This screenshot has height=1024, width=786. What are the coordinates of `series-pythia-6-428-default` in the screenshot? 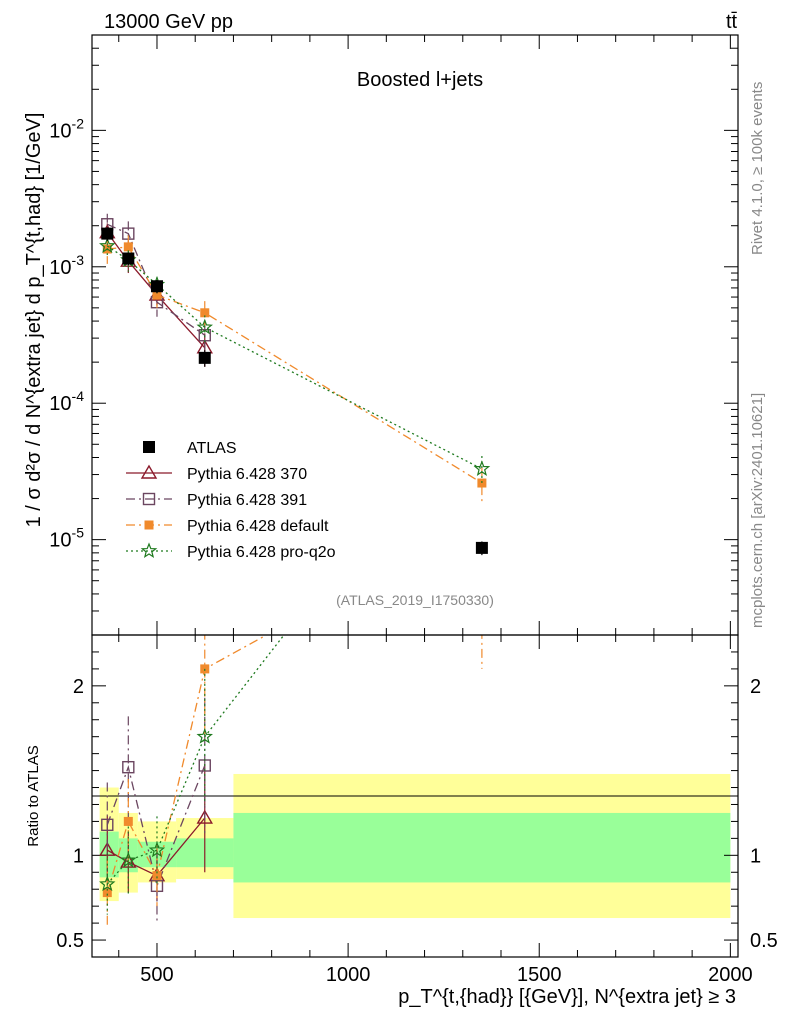 It's located at (294, 370).